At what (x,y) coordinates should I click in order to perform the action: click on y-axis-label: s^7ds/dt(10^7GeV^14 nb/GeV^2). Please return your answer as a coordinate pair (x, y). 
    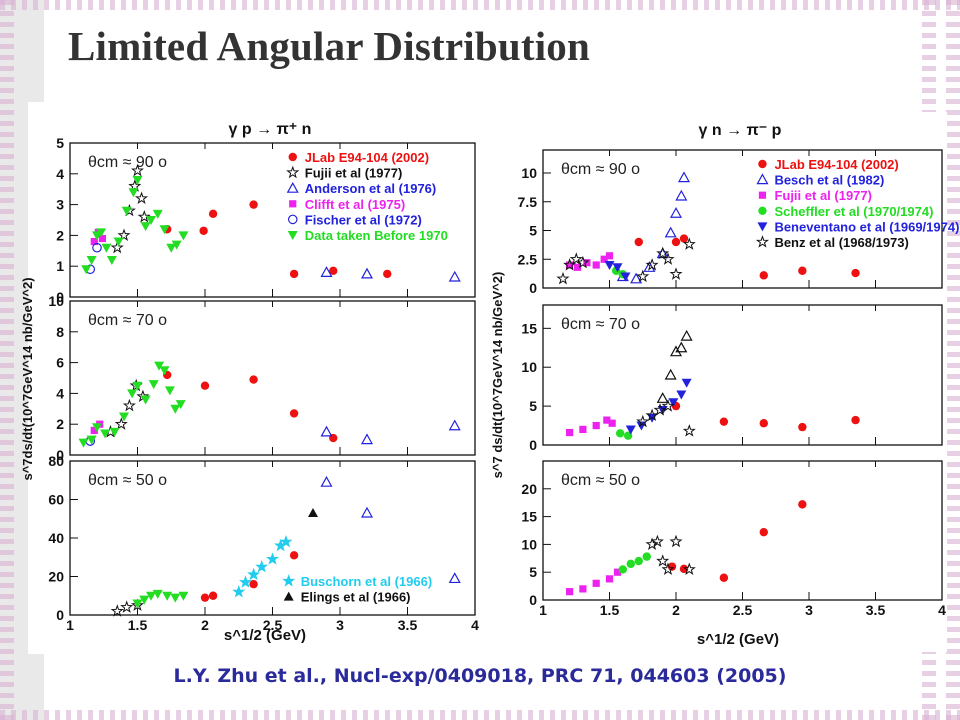
    Looking at the image, I should click on (27, 378).